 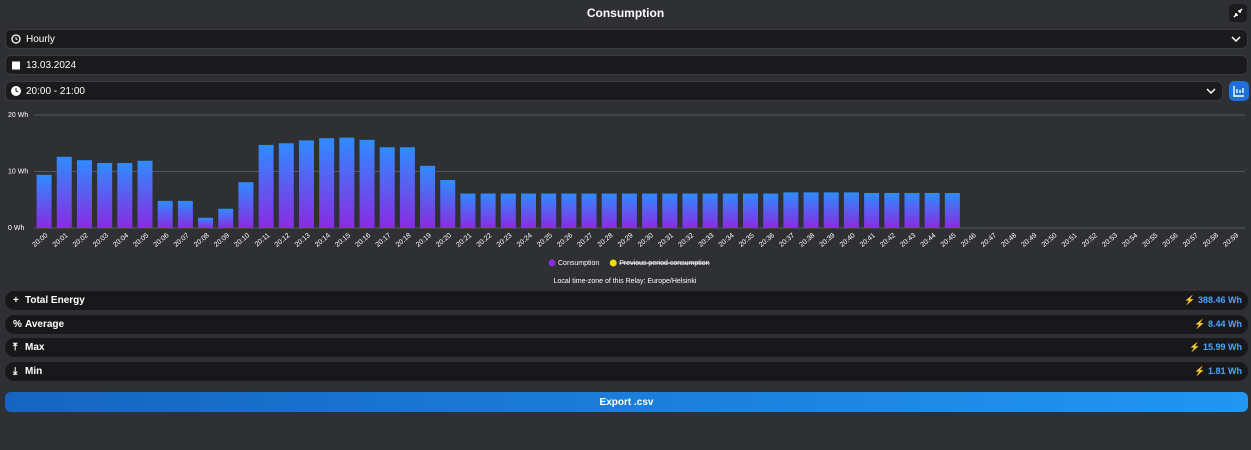 I want to click on x-tick-label: 20:27, so click(x=585, y=240).